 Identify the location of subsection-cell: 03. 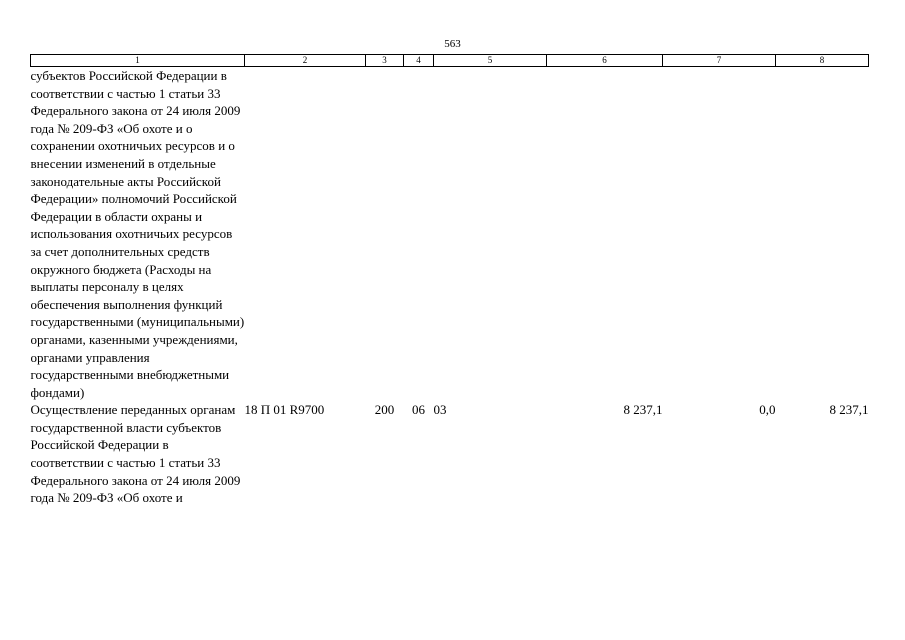
(440, 410).